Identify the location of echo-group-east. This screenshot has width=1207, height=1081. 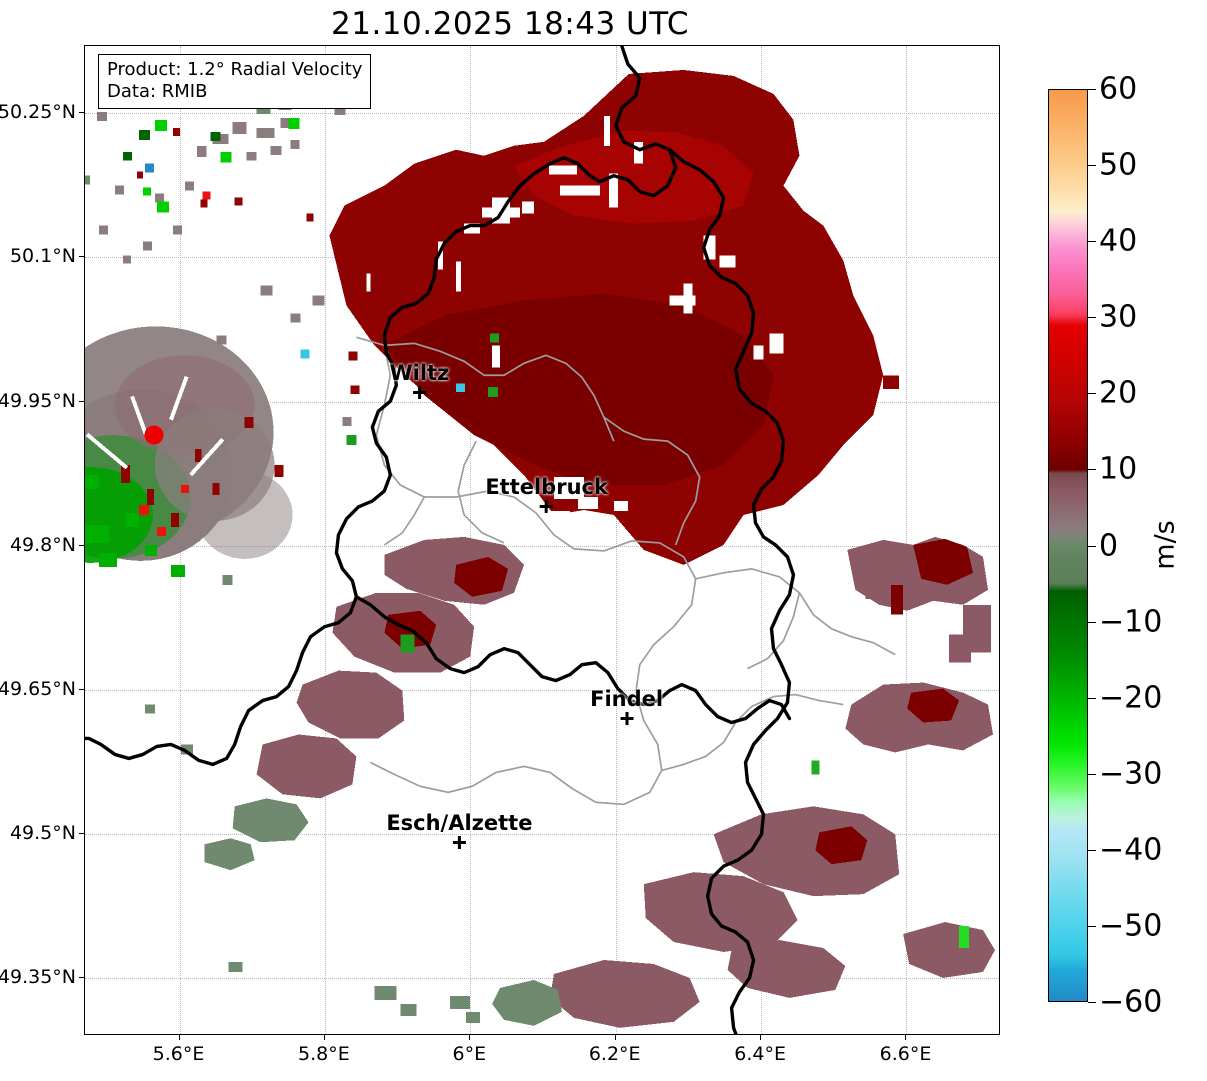
(919, 599).